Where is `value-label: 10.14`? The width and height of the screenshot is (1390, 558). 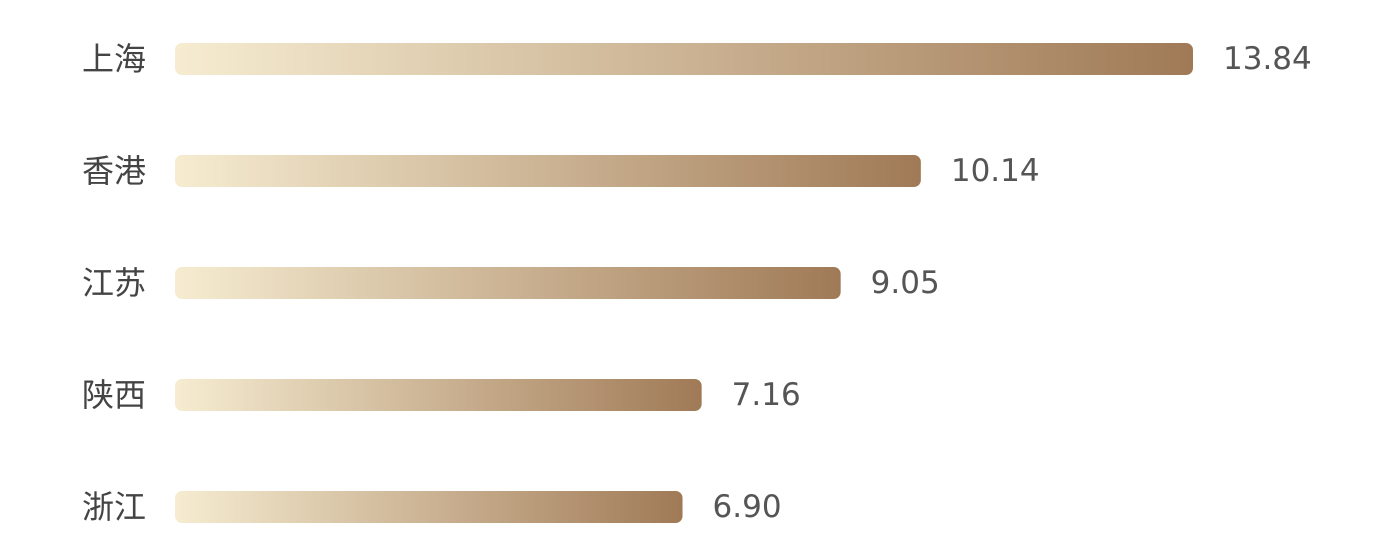
value-label: 10.14 is located at coordinates (995, 171).